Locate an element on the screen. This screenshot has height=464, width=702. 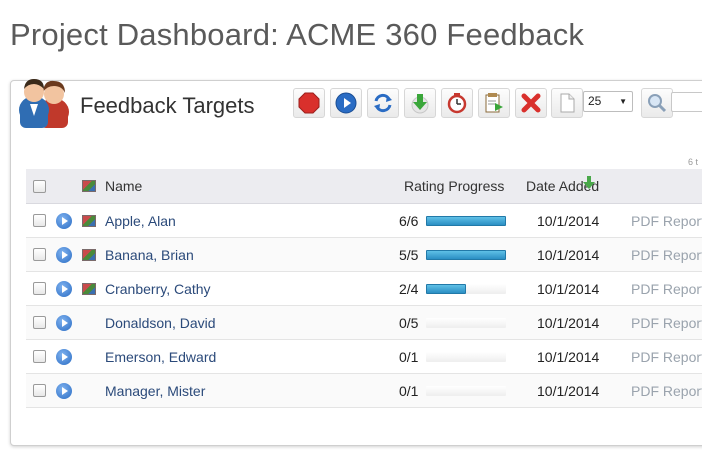
table-row: Banana, Brian 5/5 10/1/2014 PDF Report is located at coordinates (364, 255).